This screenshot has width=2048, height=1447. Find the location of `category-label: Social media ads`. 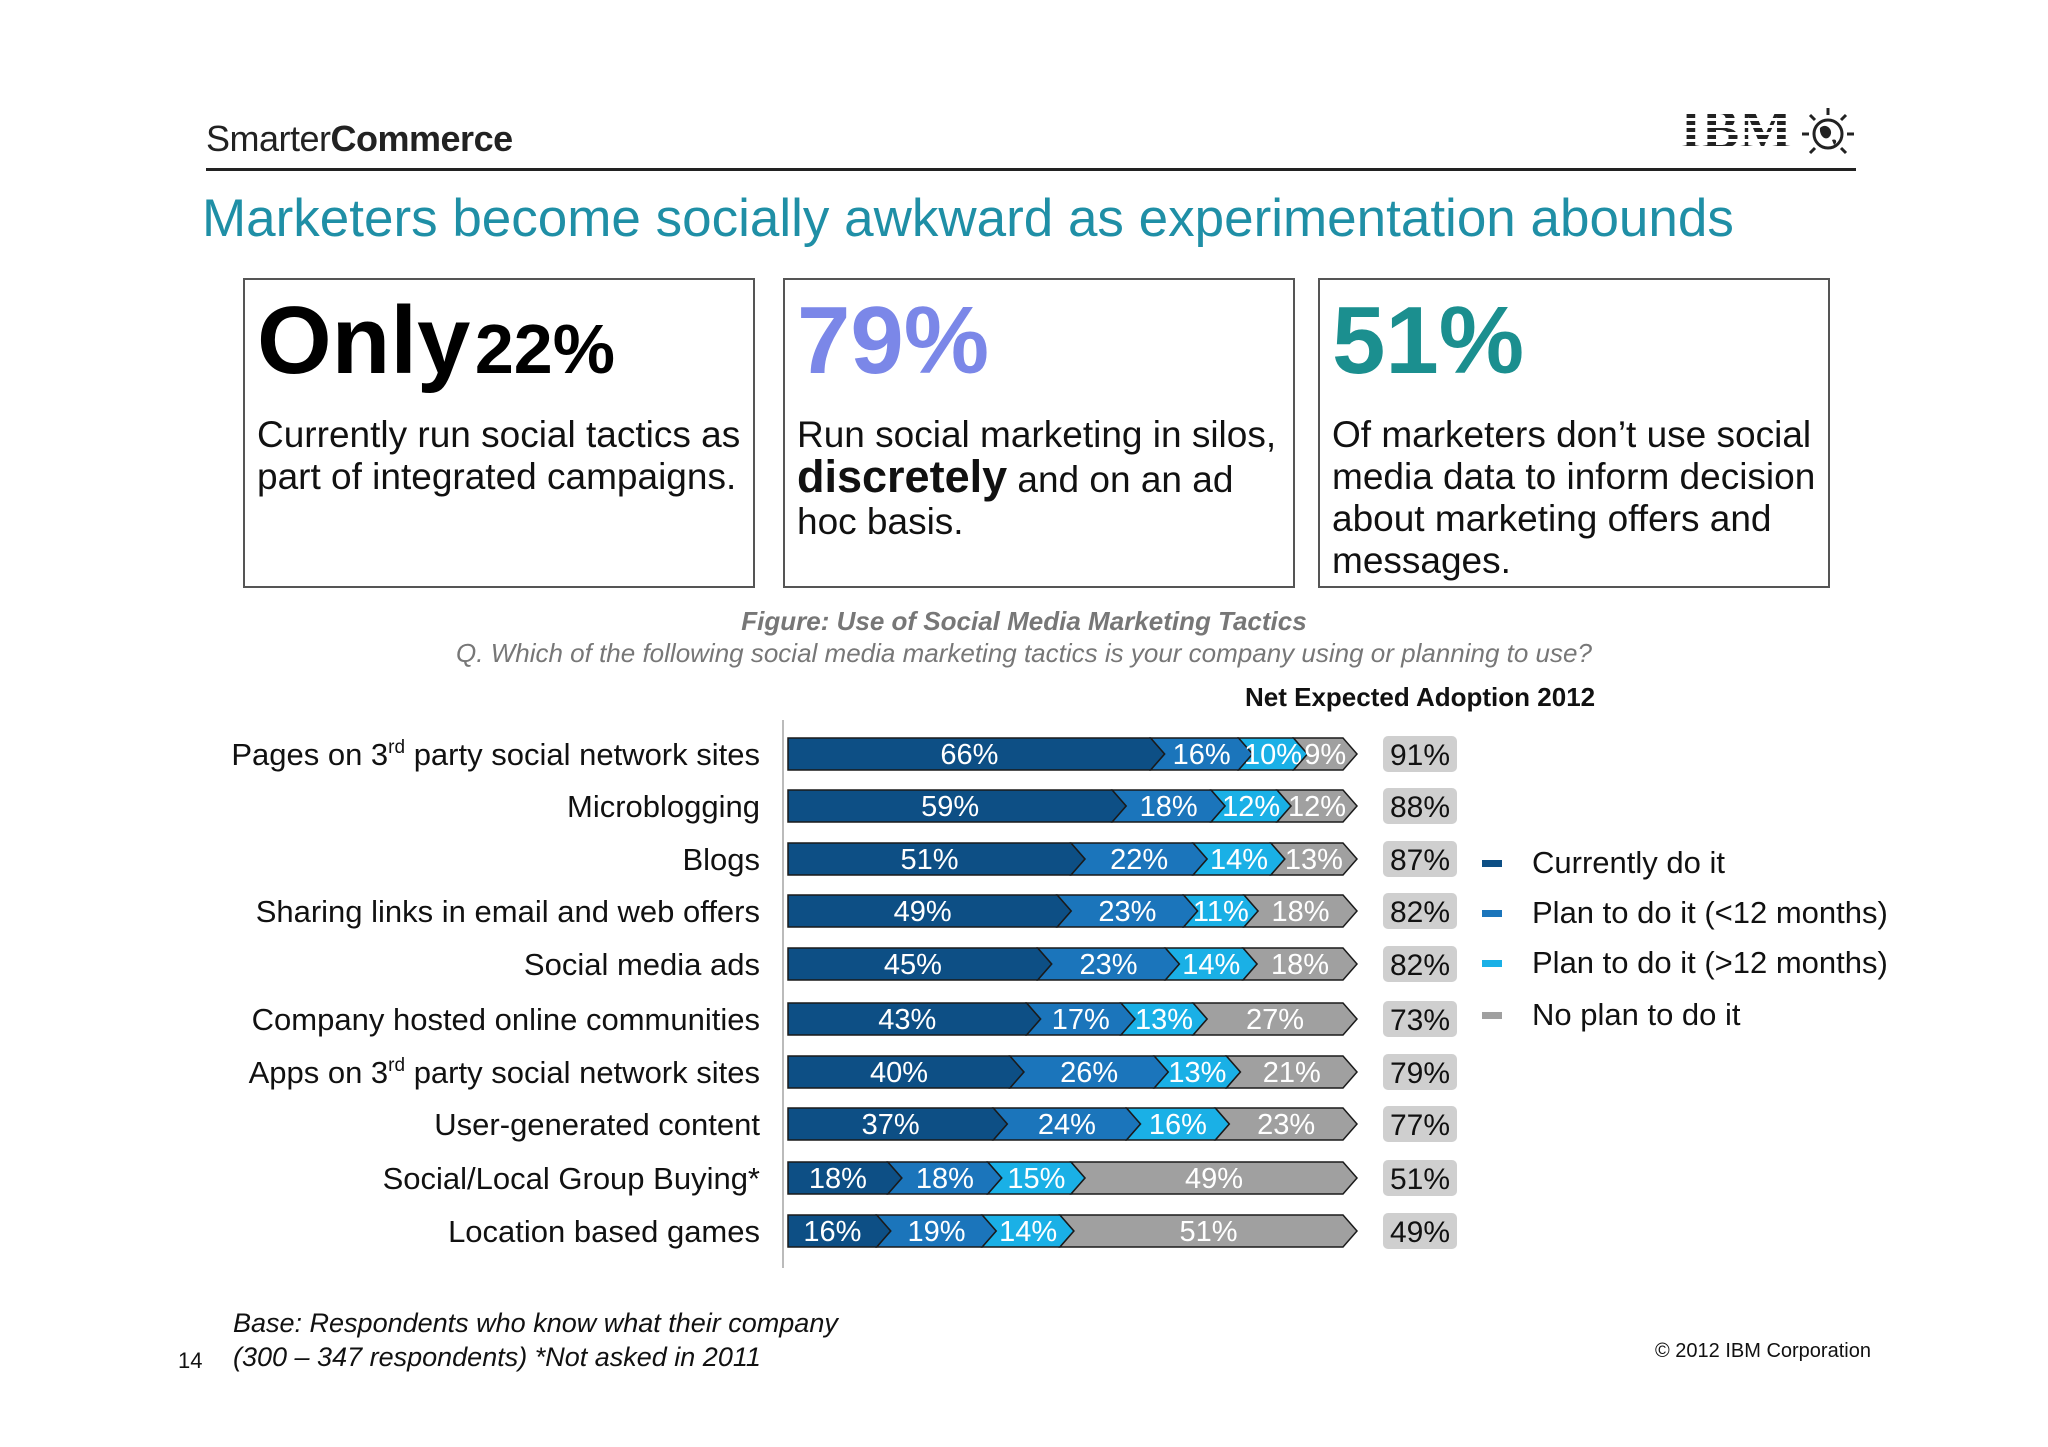

category-label: Social media ads is located at coordinates (642, 964).